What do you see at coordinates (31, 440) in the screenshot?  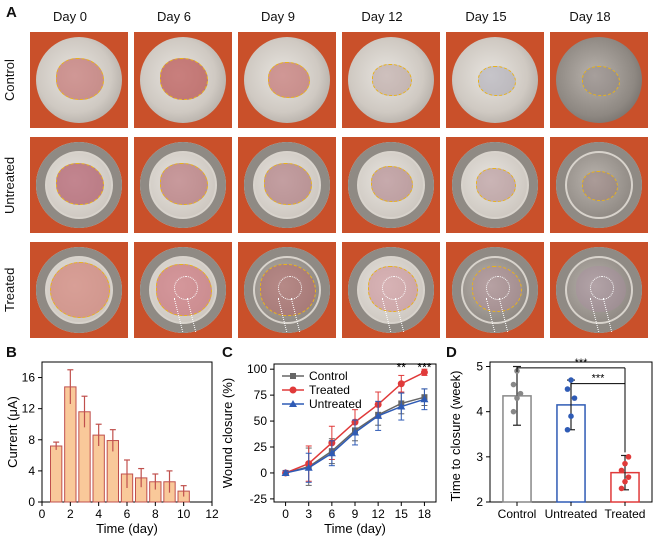 I see `y-tick-label: 8` at bounding box center [31, 440].